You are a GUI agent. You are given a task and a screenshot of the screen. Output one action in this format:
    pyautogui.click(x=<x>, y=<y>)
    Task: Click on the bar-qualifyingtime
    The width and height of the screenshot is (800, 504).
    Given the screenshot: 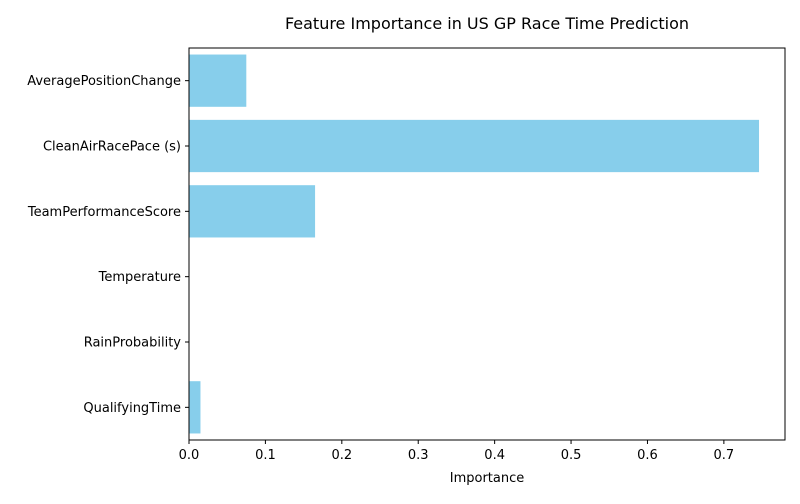 What is the action you would take?
    pyautogui.click(x=195, y=407)
    